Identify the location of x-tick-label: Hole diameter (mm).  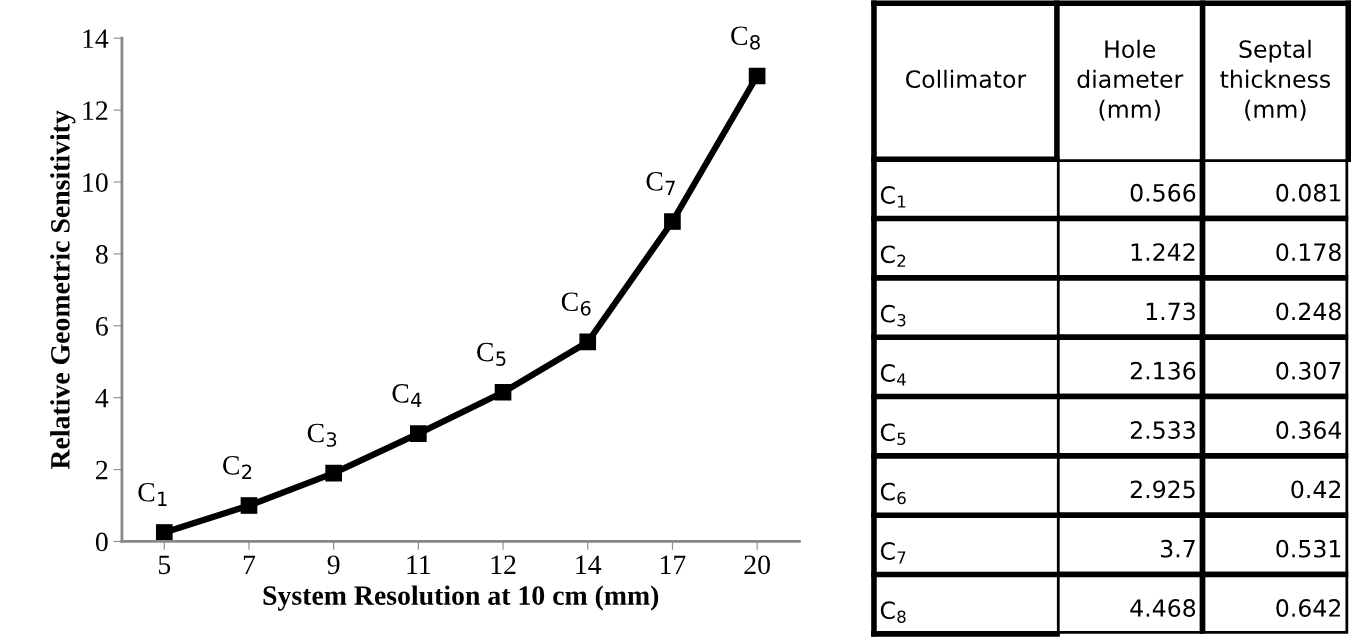
(1130, 80).